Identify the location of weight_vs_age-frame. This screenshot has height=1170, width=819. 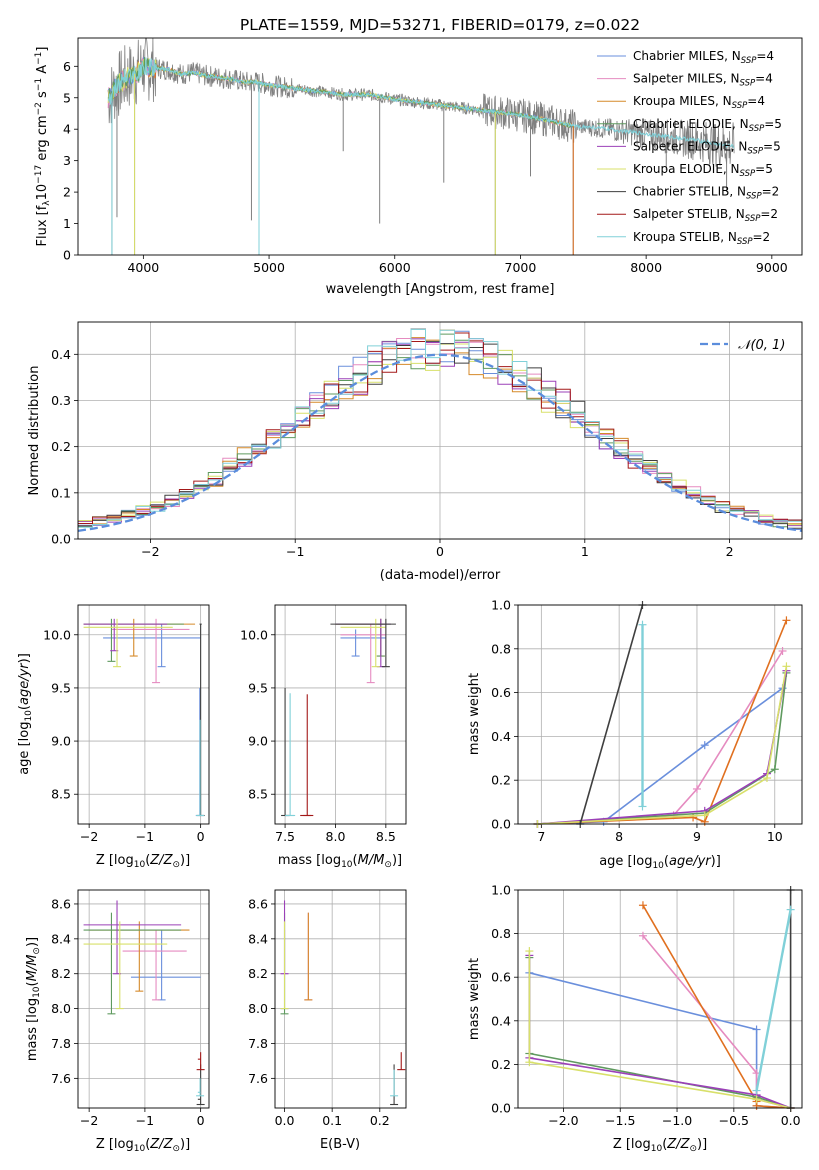
(660, 714).